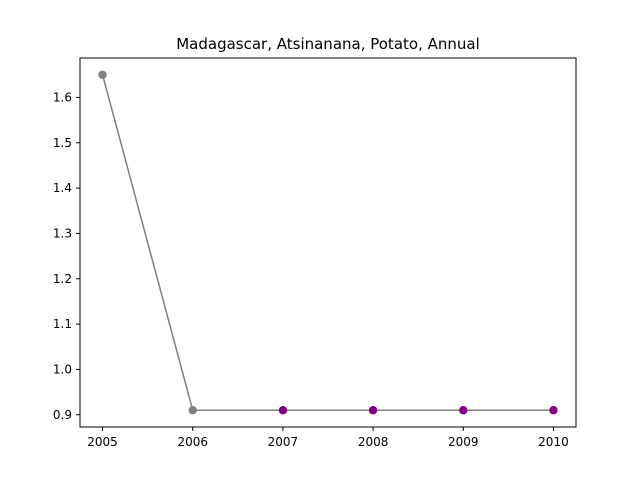  What do you see at coordinates (553, 442) in the screenshot?
I see `x-tick-label: 2010` at bounding box center [553, 442].